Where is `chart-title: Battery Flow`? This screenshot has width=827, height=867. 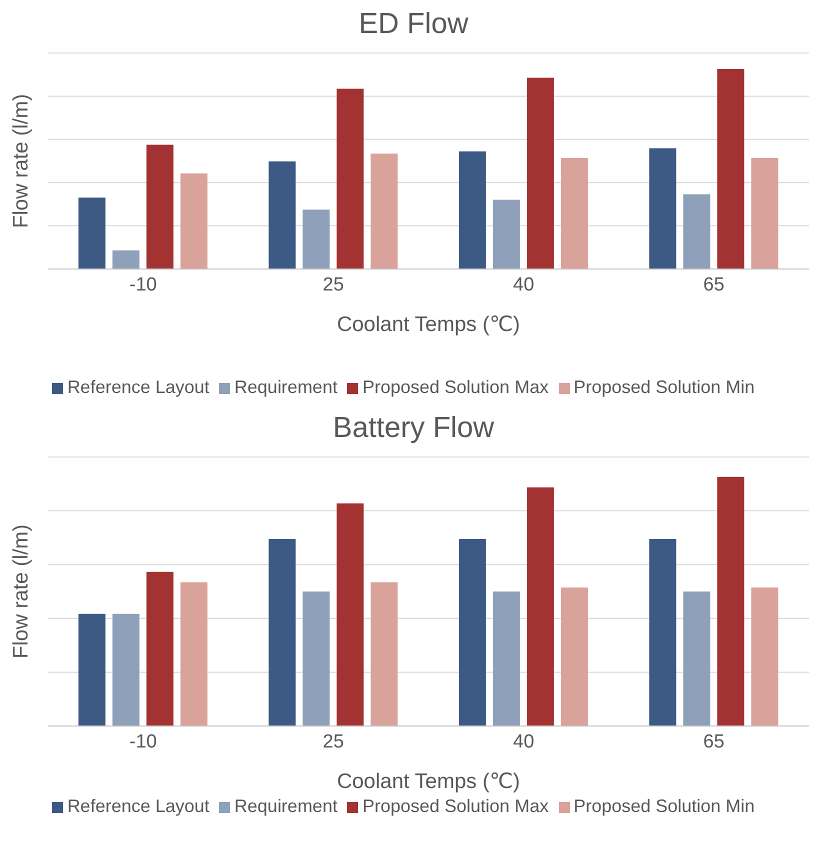
chart-title: Battery Flow is located at coordinates (414, 429).